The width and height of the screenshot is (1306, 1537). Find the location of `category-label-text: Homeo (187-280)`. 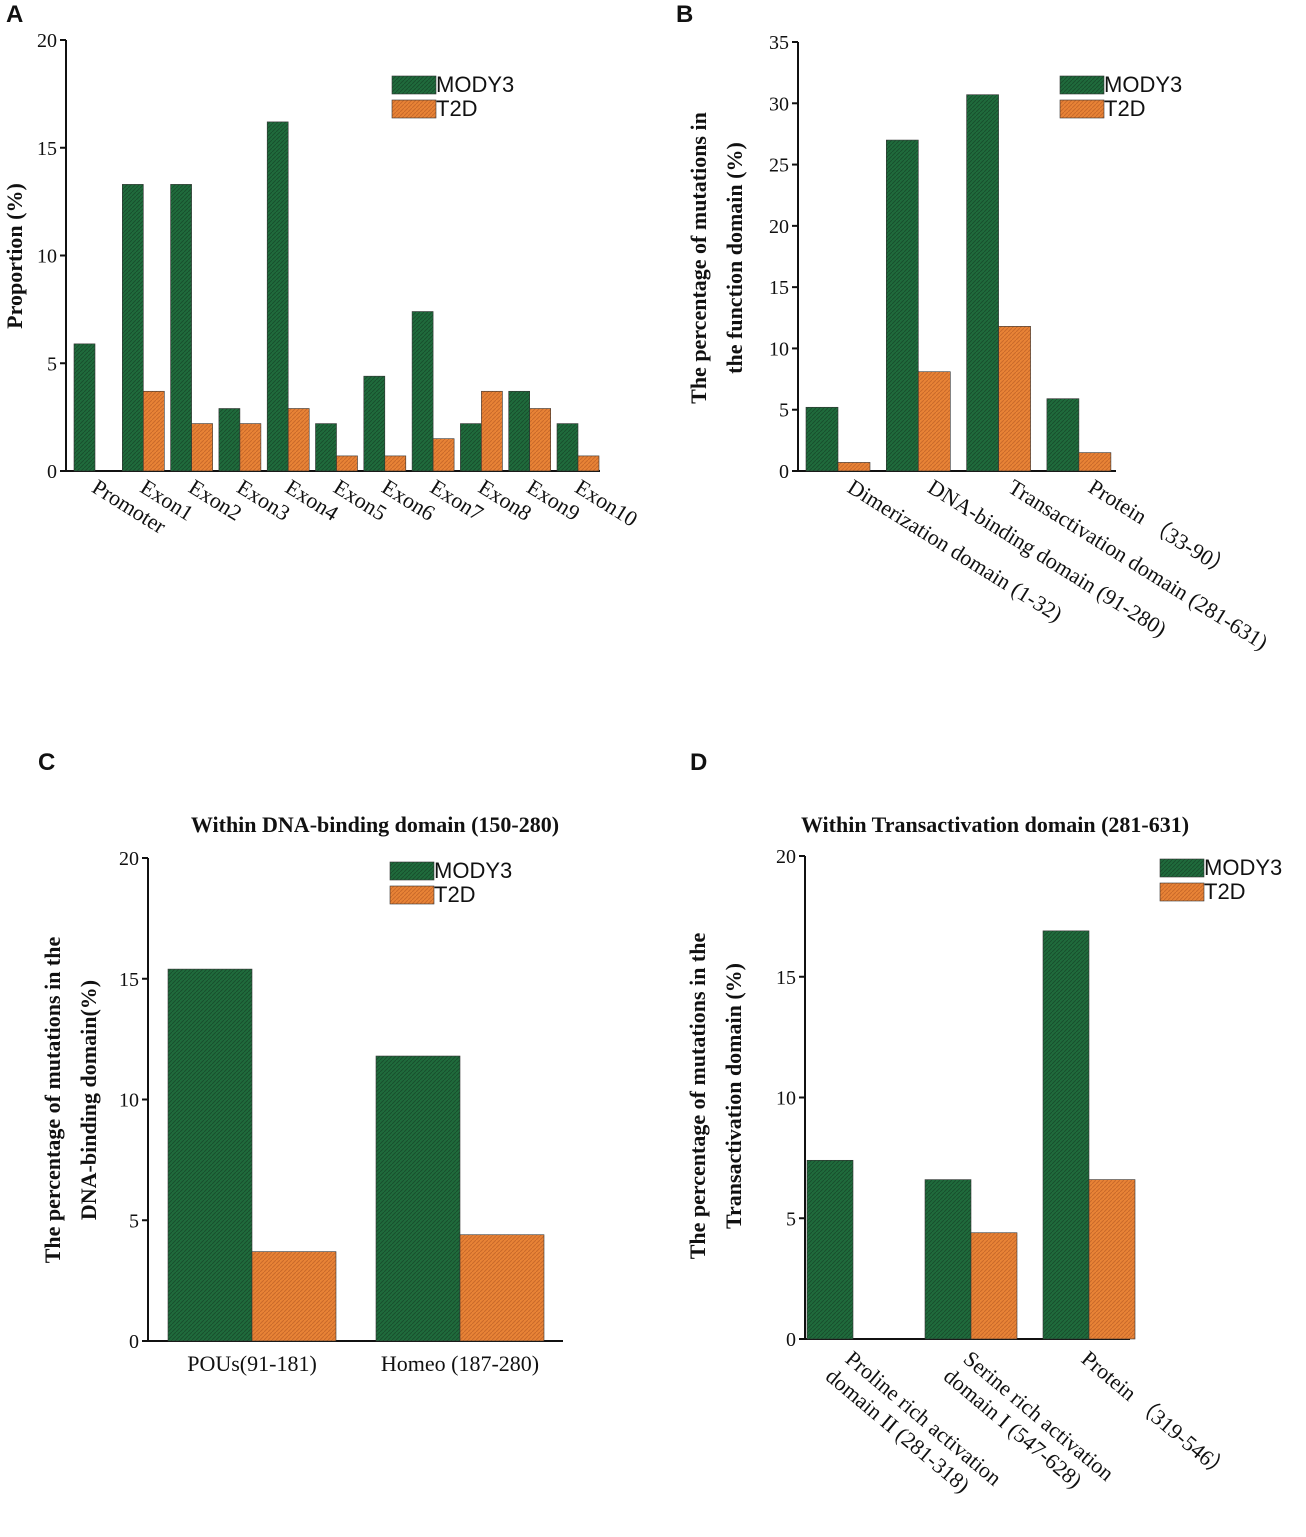

category-label-text: Homeo (187-280) is located at coordinates (460, 1363).